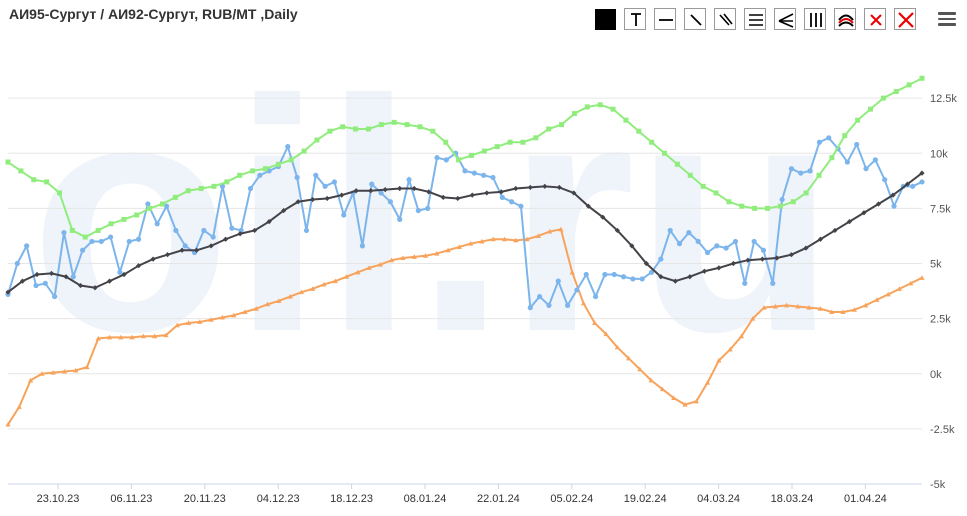  I want to click on fan-lines-icon, so click(785, 19).